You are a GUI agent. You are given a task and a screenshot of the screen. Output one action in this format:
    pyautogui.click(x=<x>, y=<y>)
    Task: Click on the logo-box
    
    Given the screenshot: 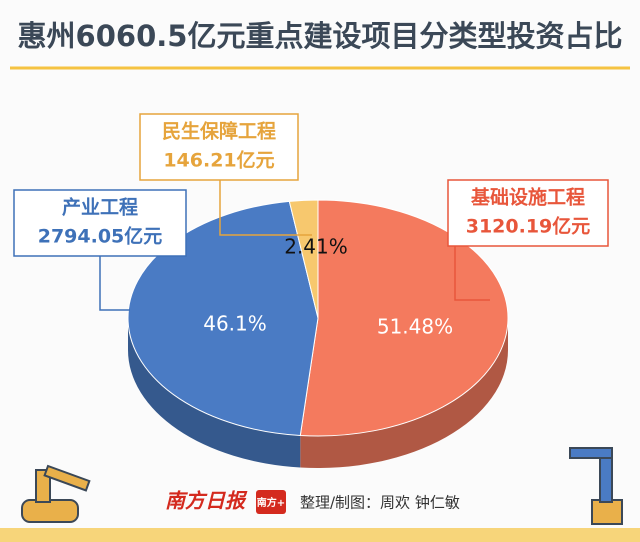 What is the action you would take?
    pyautogui.click(x=271, y=502)
    